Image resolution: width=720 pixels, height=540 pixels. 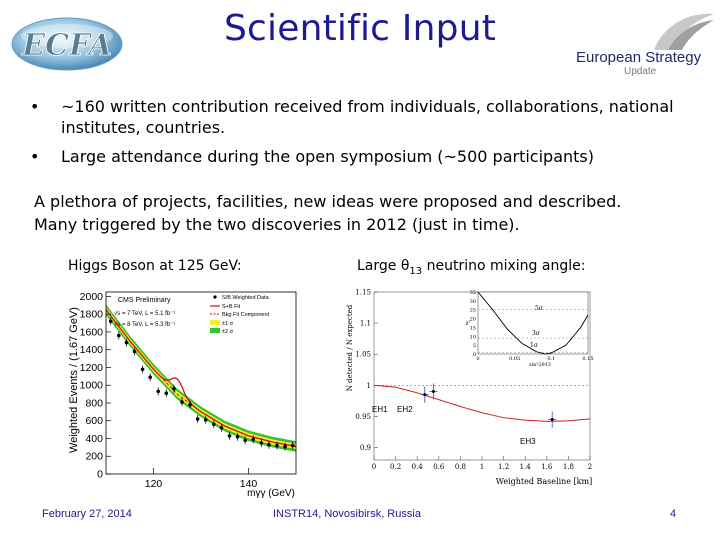 What do you see at coordinates (568, 467) in the screenshot?
I see `x-tick-label: 1.8` at bounding box center [568, 467].